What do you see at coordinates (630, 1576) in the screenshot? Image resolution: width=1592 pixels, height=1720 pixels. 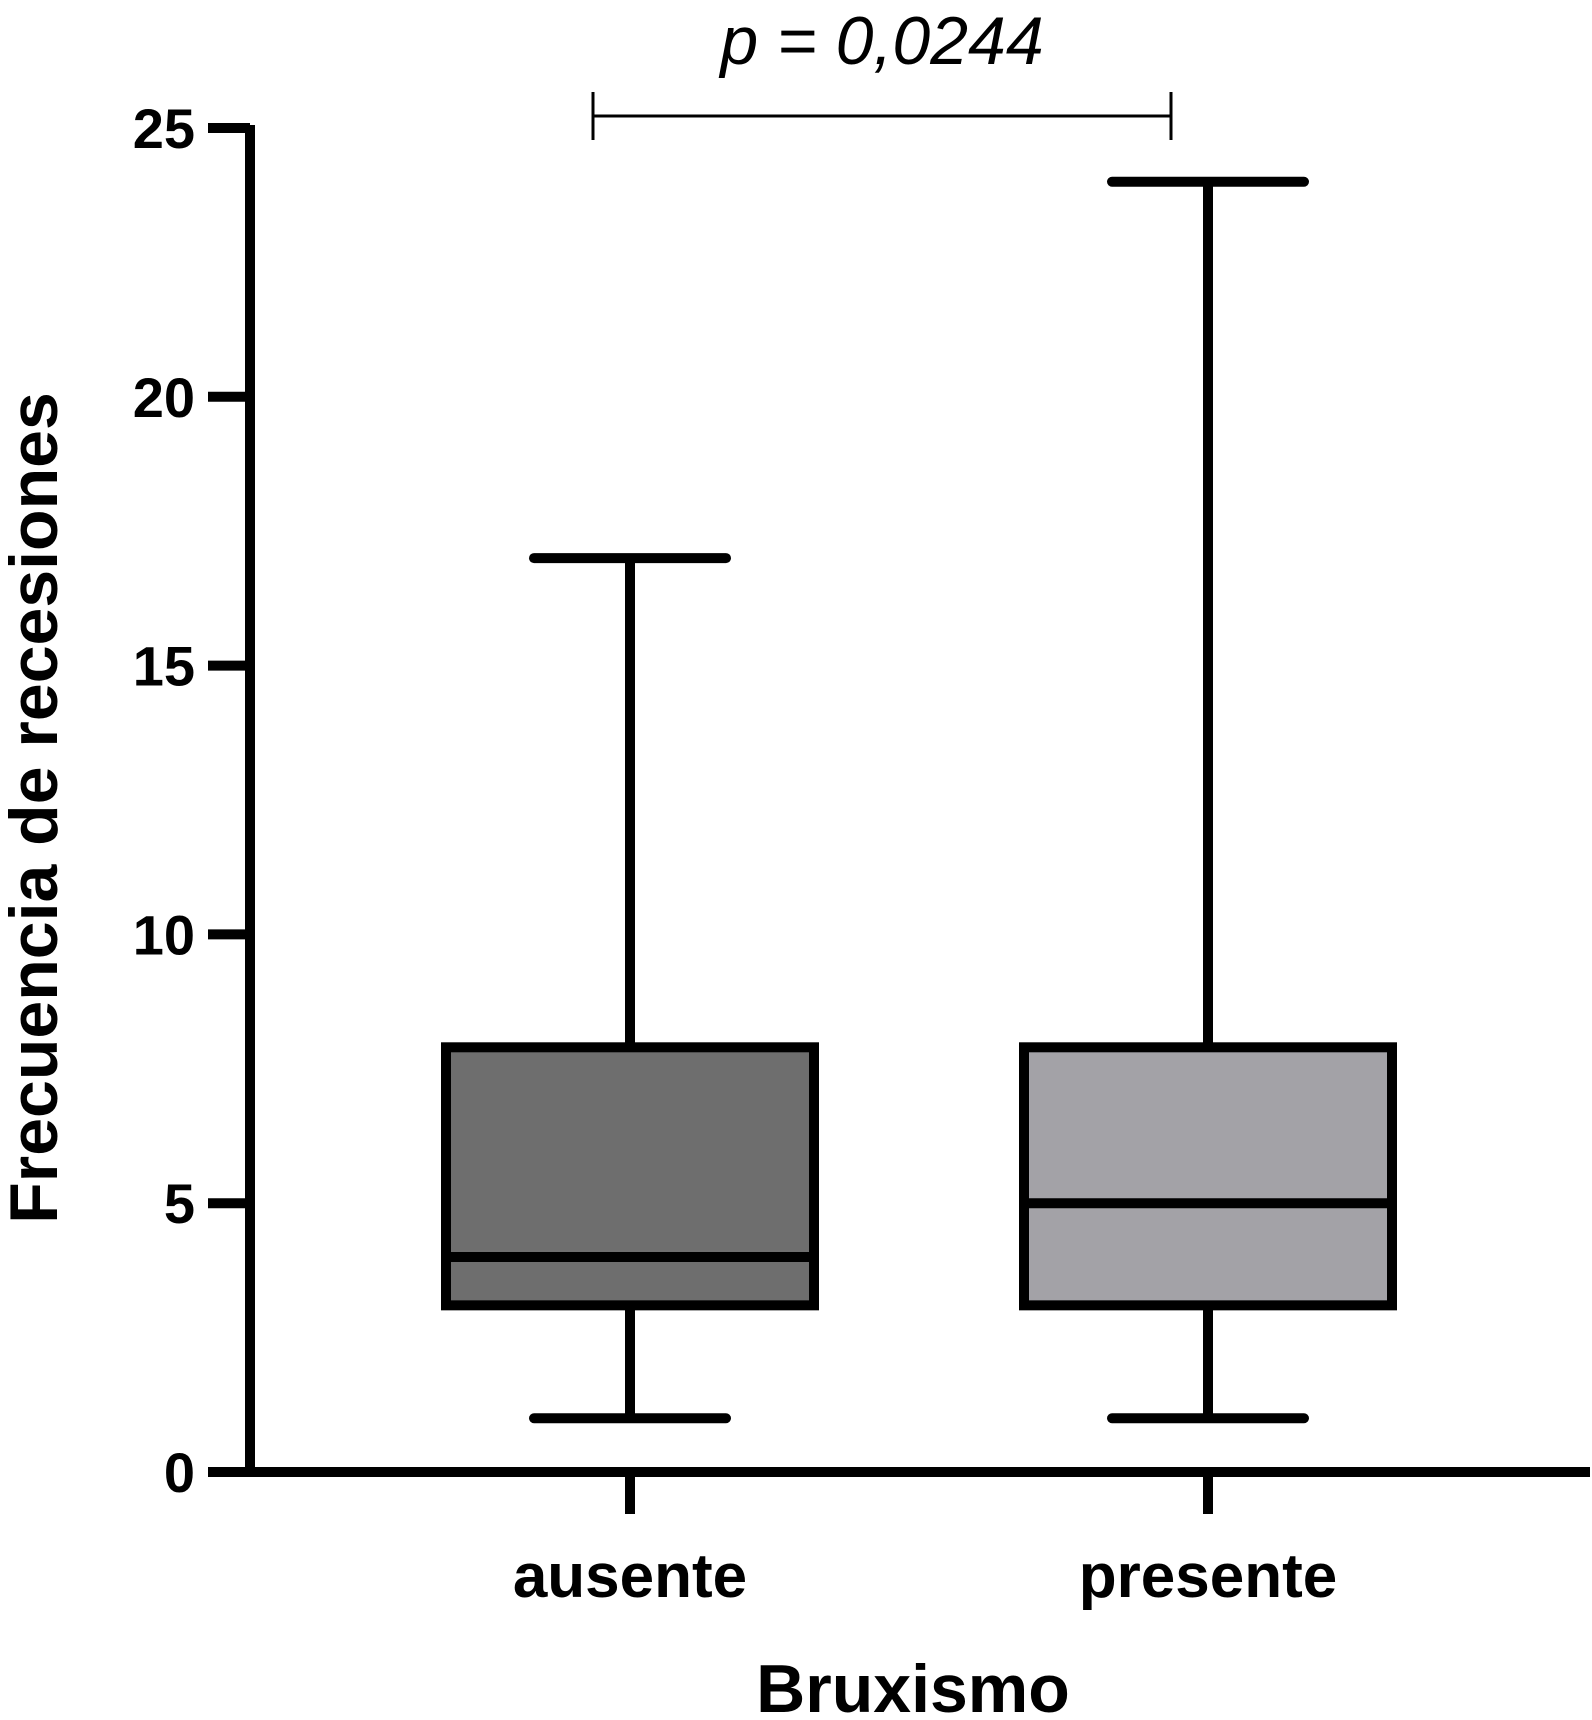 I see `x-tick-label-ausente: ausente` at bounding box center [630, 1576].